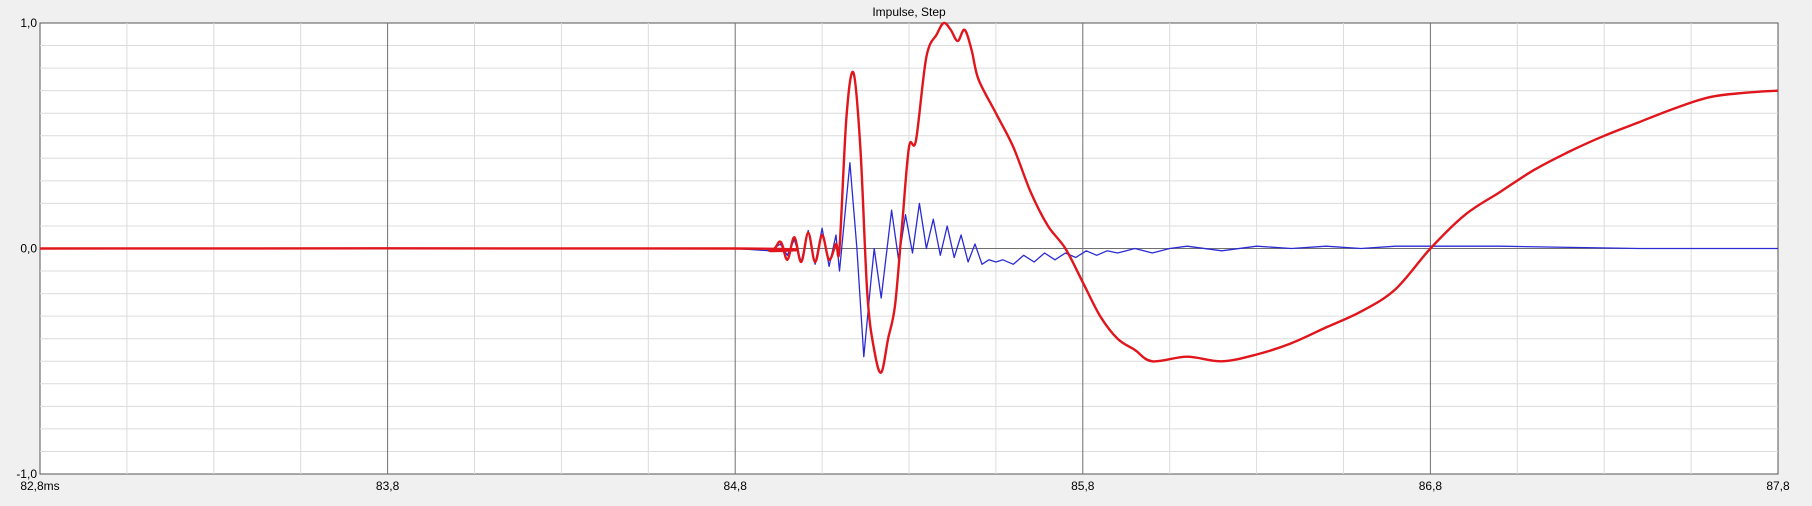 This screenshot has height=506, width=1812. What do you see at coordinates (909, 12) in the screenshot?
I see `chart-title: Impulse, Step` at bounding box center [909, 12].